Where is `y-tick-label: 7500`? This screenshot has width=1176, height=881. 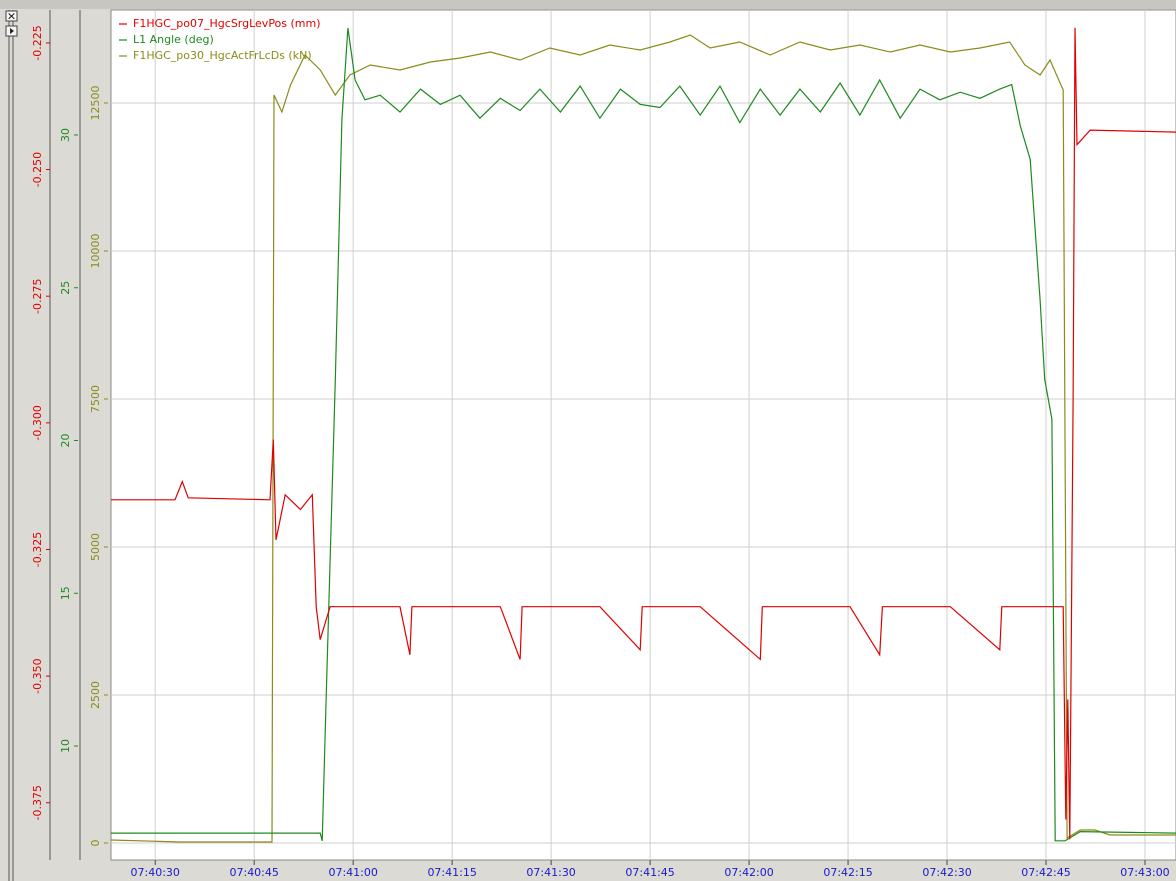 y-tick-label: 7500 is located at coordinates (95, 399).